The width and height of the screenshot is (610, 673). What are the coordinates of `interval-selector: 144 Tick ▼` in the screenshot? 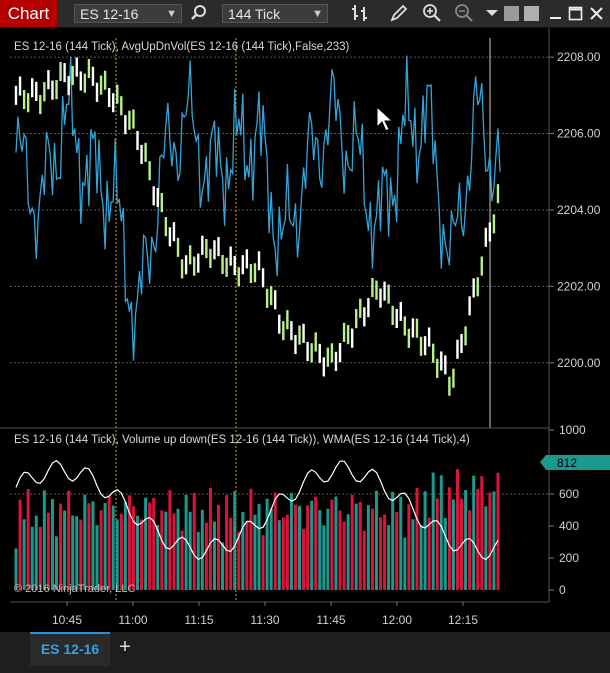 It's located at (275, 13).